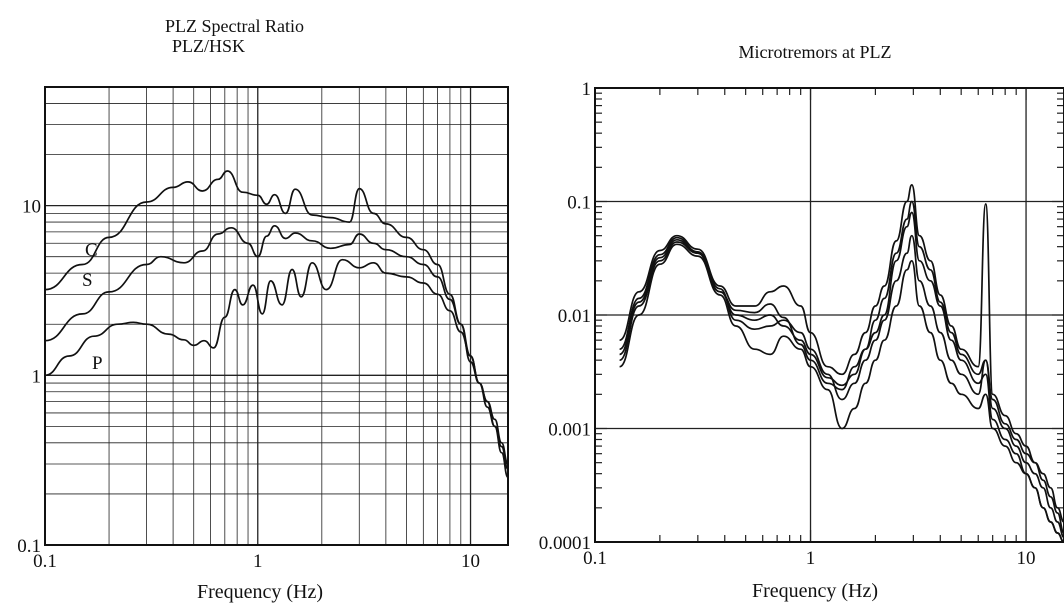 The image size is (1064, 605). Describe the element at coordinates (97, 363) in the screenshot. I see `curve-label-P: P` at that location.